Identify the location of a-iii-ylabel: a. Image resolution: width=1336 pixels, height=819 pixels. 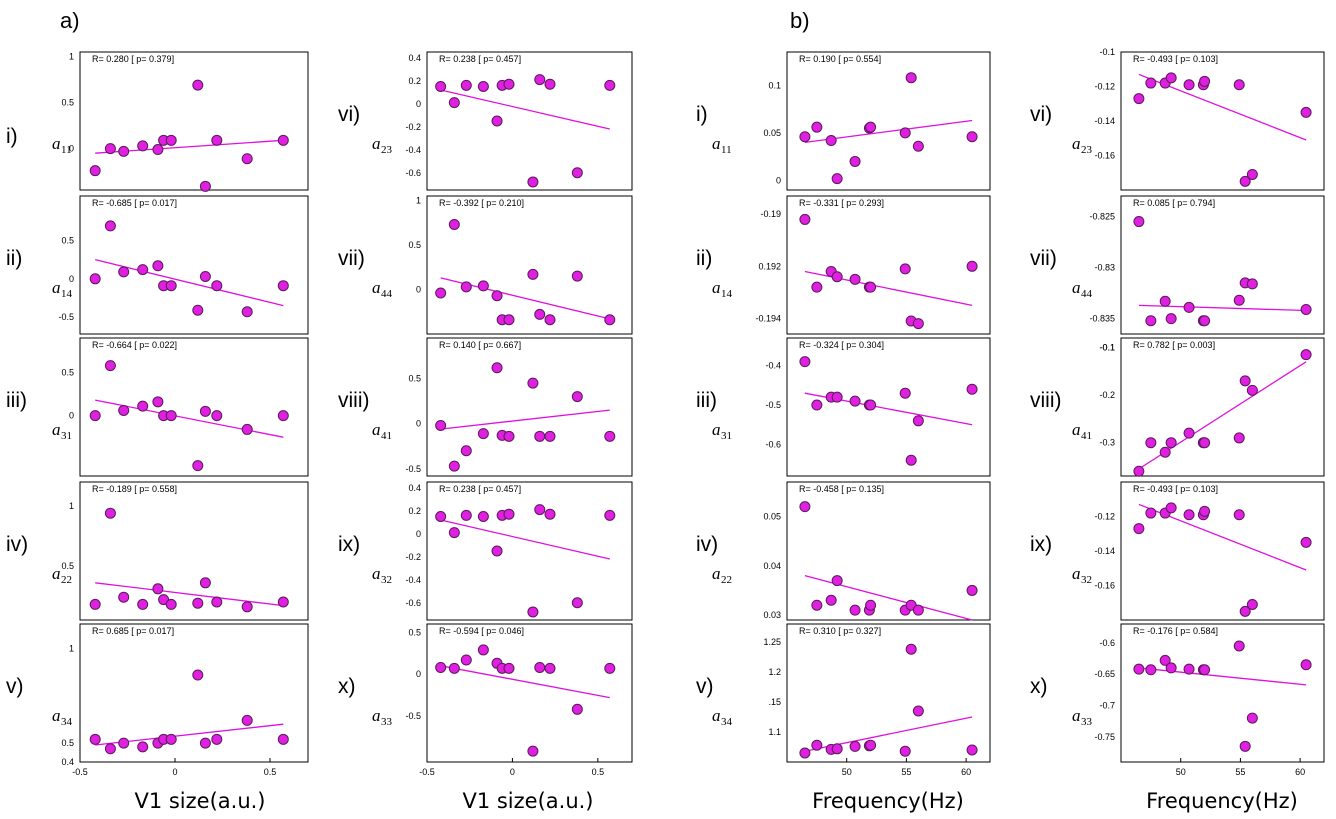
(56, 429).